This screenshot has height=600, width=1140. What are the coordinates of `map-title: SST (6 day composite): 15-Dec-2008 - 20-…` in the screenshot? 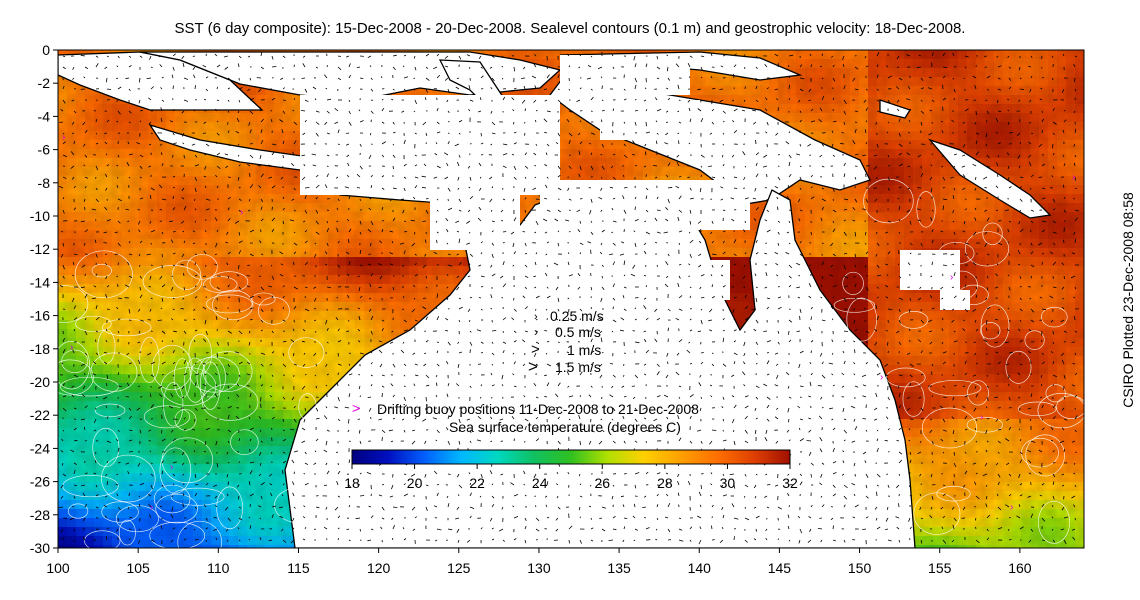 It's located at (570, 28).